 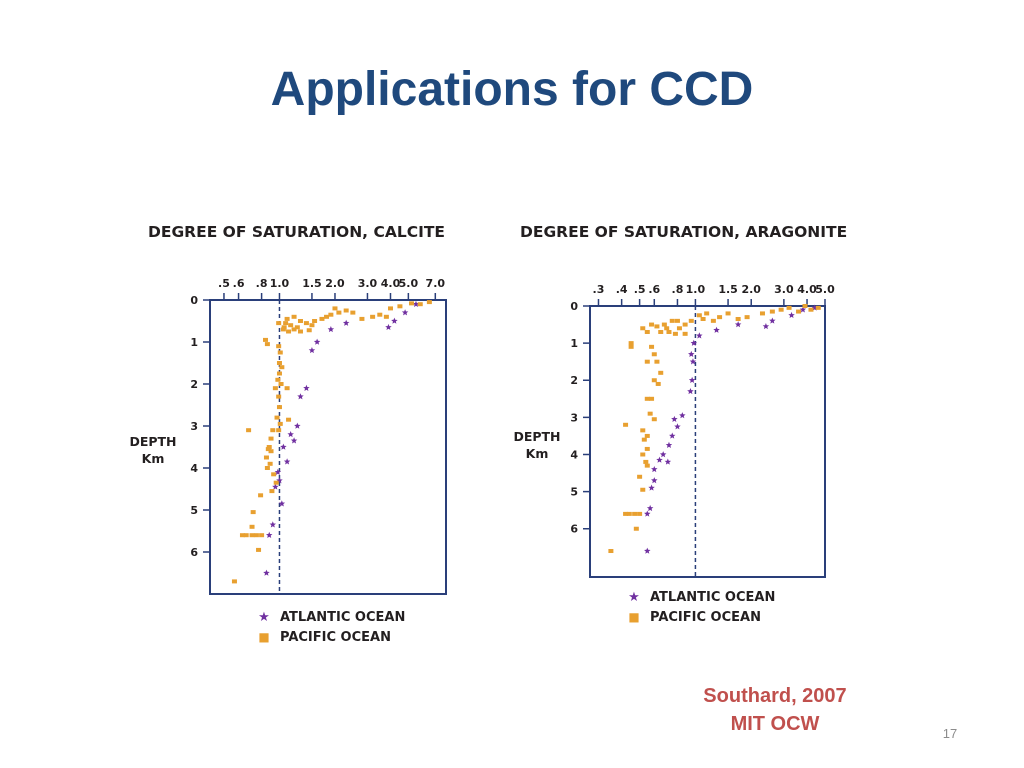 What do you see at coordinates (312, 283) in the screenshot?
I see `x-tick-label: 1.5` at bounding box center [312, 283].